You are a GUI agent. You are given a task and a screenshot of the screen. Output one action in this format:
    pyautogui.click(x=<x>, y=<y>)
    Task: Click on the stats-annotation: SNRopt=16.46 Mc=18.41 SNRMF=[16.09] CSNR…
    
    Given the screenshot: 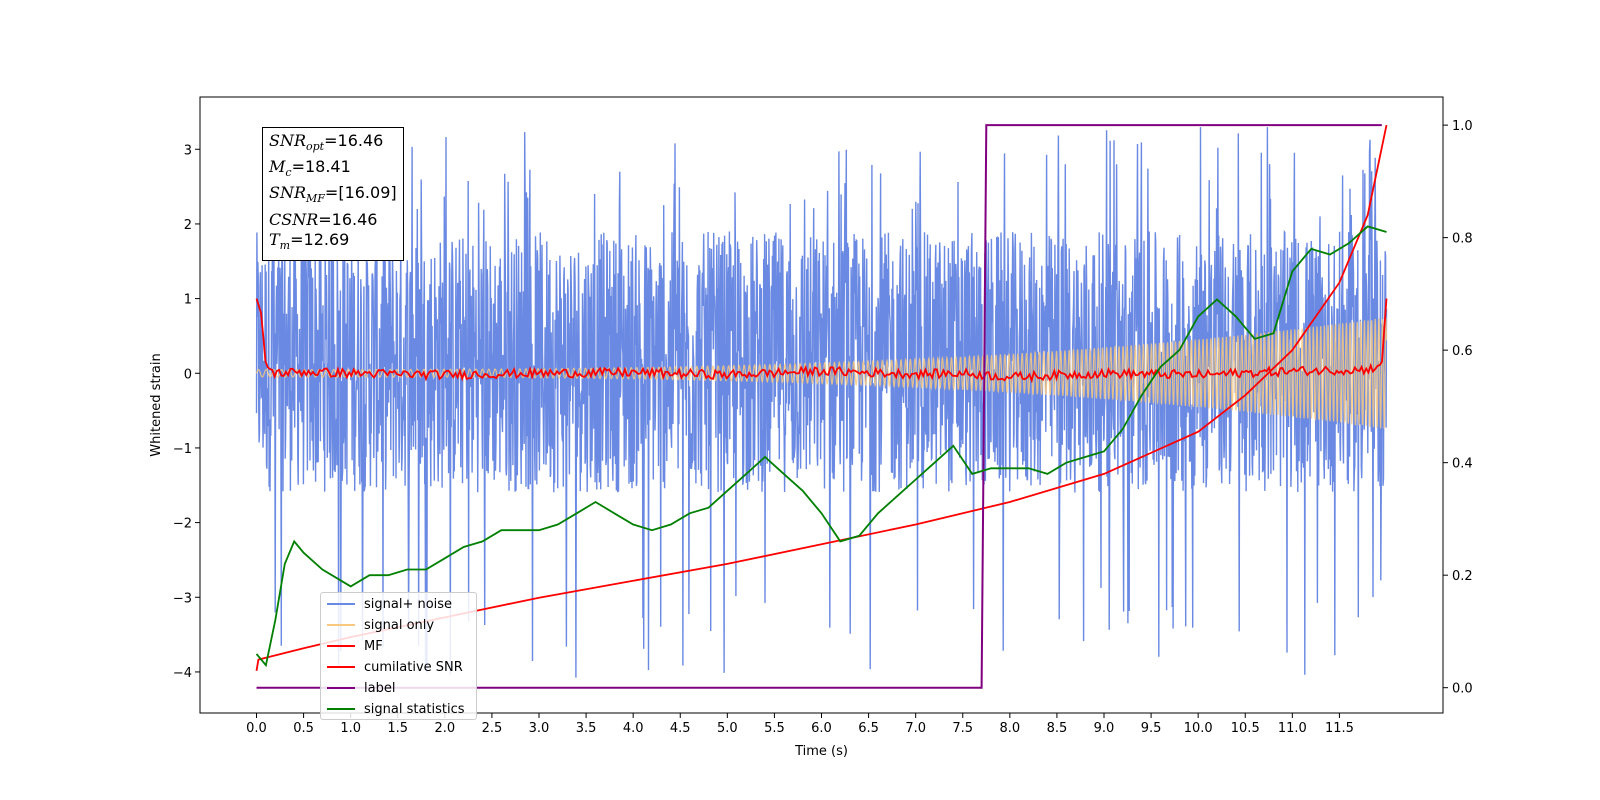 What is the action you would take?
    pyautogui.click(x=333, y=194)
    